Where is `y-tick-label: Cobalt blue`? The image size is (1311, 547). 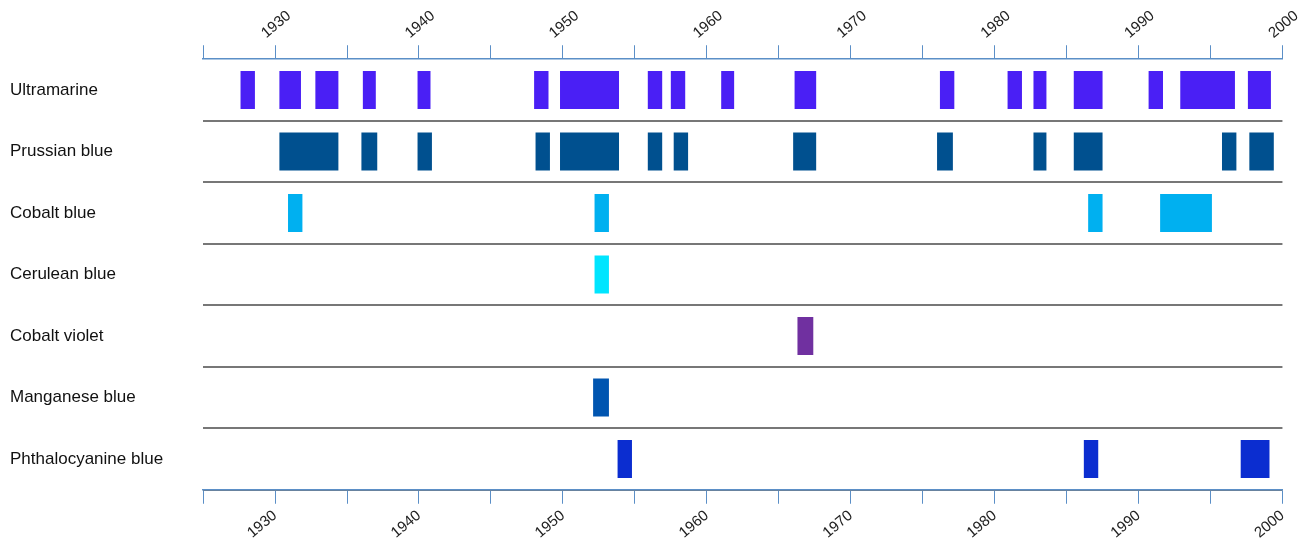
y-tick-label: Cobalt blue is located at coordinates (53, 212).